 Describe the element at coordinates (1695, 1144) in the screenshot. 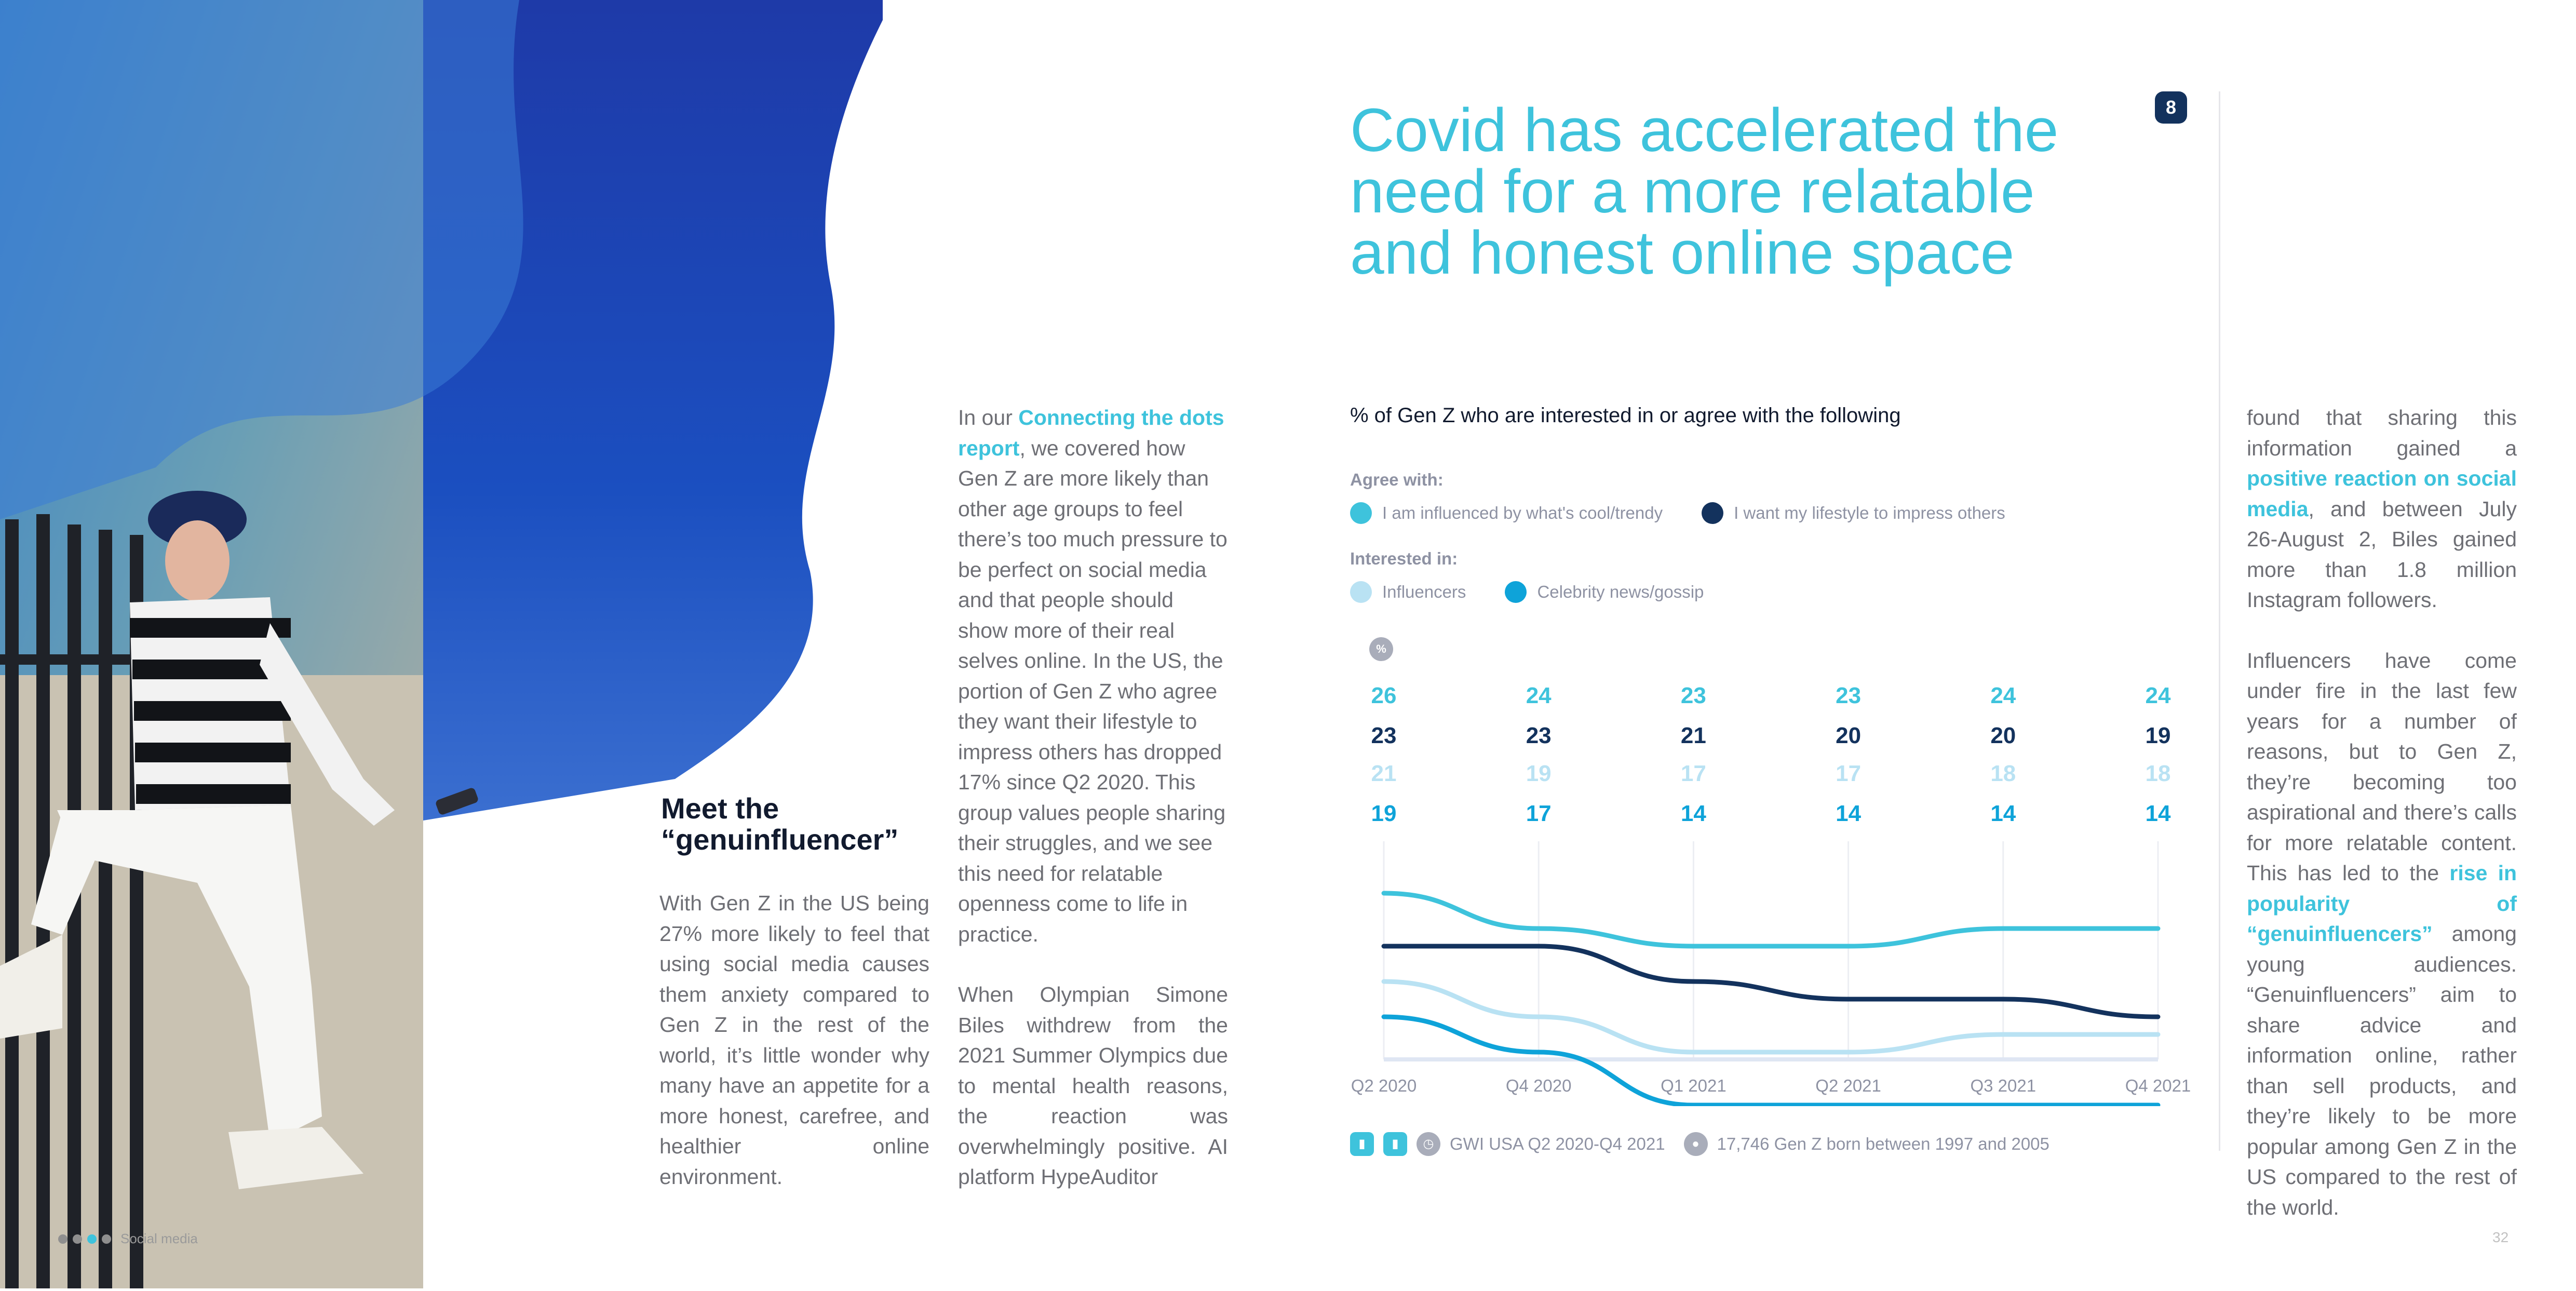

I see `people-icon: ●` at that location.